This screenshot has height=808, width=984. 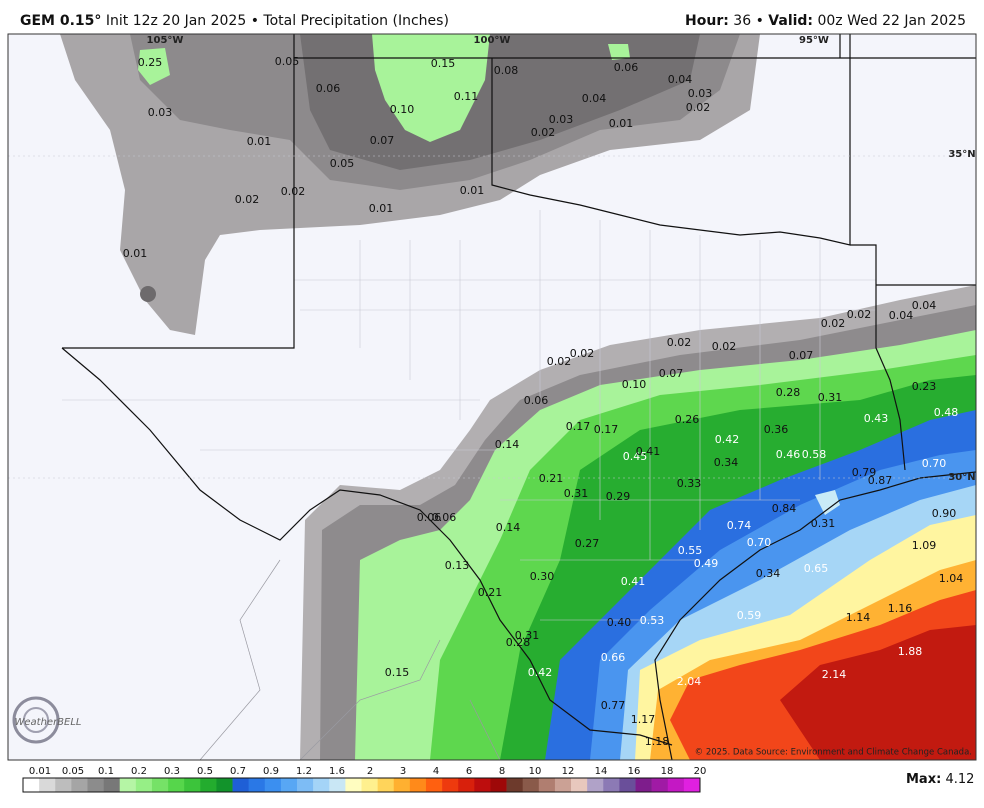 What do you see at coordinates (403, 771) in the screenshot?
I see `legend-label: 3` at bounding box center [403, 771].